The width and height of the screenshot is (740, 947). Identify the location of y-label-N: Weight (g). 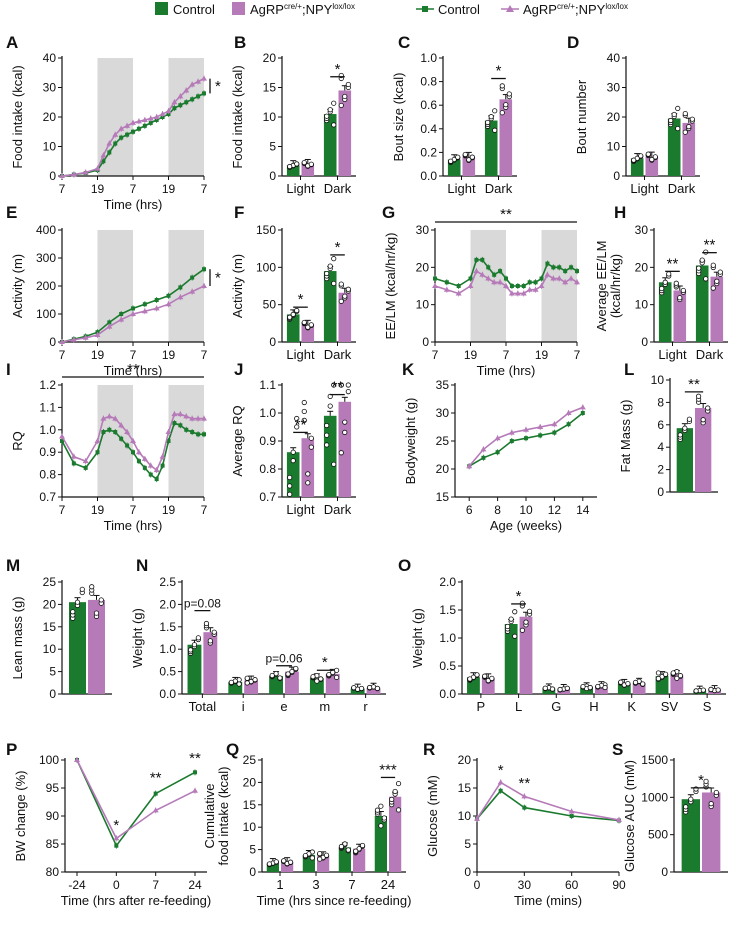
(137, 638).